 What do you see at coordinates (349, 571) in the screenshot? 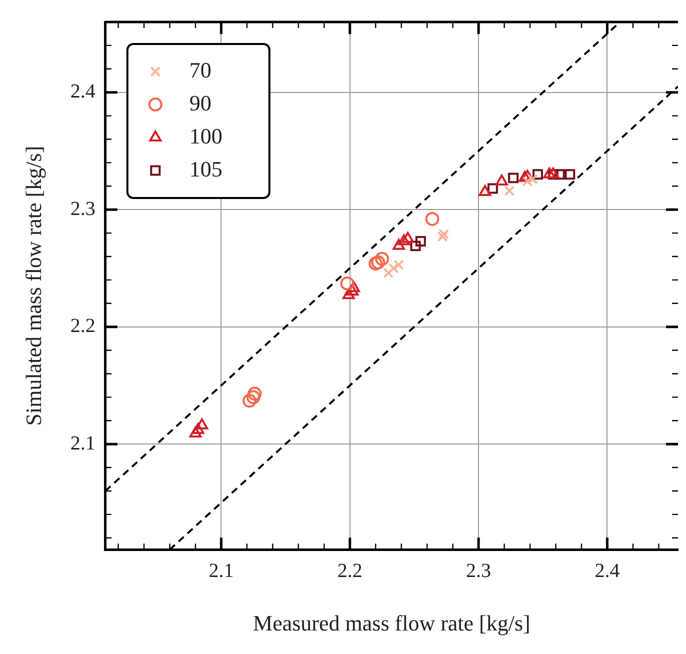
I see `x-tick-label: 2.2` at bounding box center [349, 571].